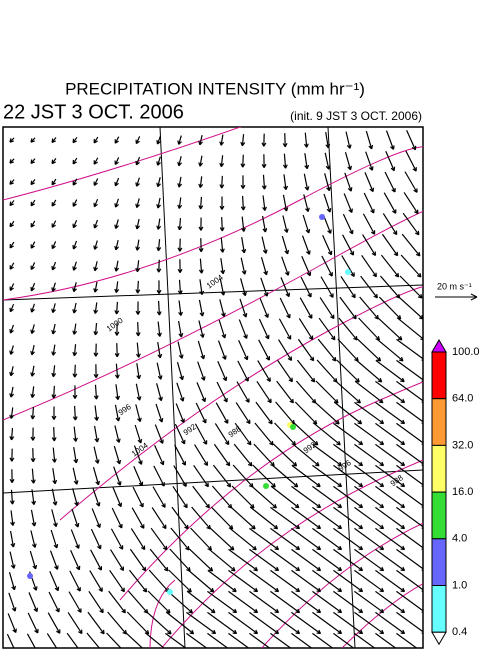 This screenshot has width=500, height=655. Describe the element at coordinates (439, 346) in the screenshot. I see `colorbar-top` at that location.